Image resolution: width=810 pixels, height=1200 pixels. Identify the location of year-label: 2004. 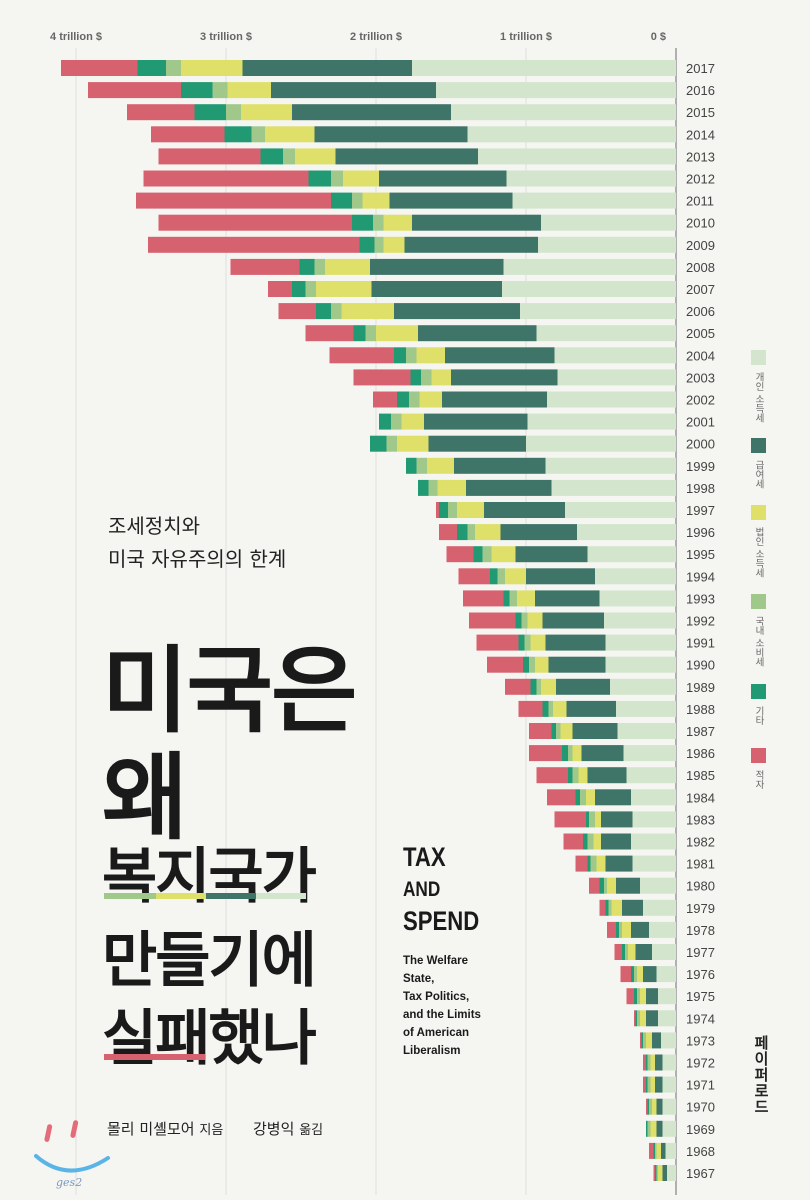
(700, 355).